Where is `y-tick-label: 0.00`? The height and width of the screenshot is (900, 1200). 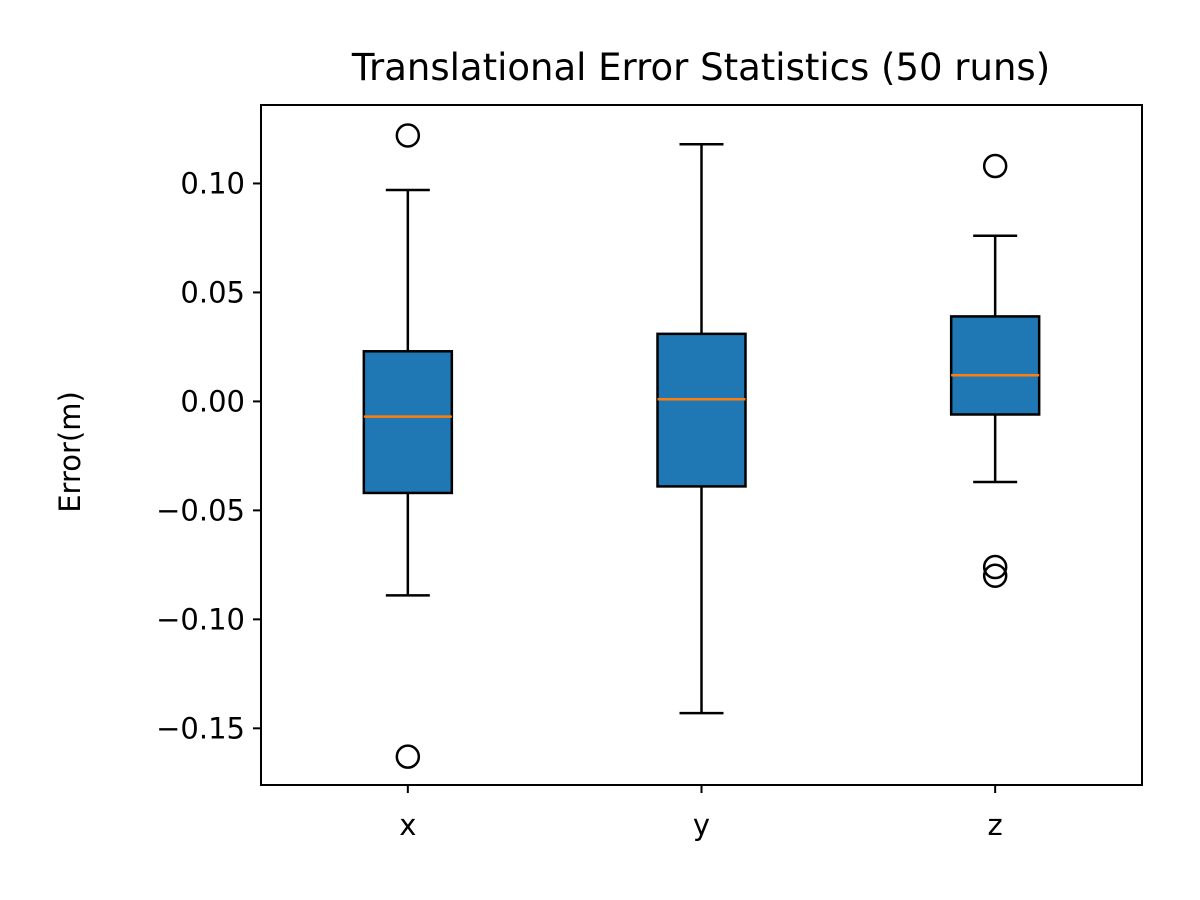 y-tick-label: 0.00 is located at coordinates (212, 401).